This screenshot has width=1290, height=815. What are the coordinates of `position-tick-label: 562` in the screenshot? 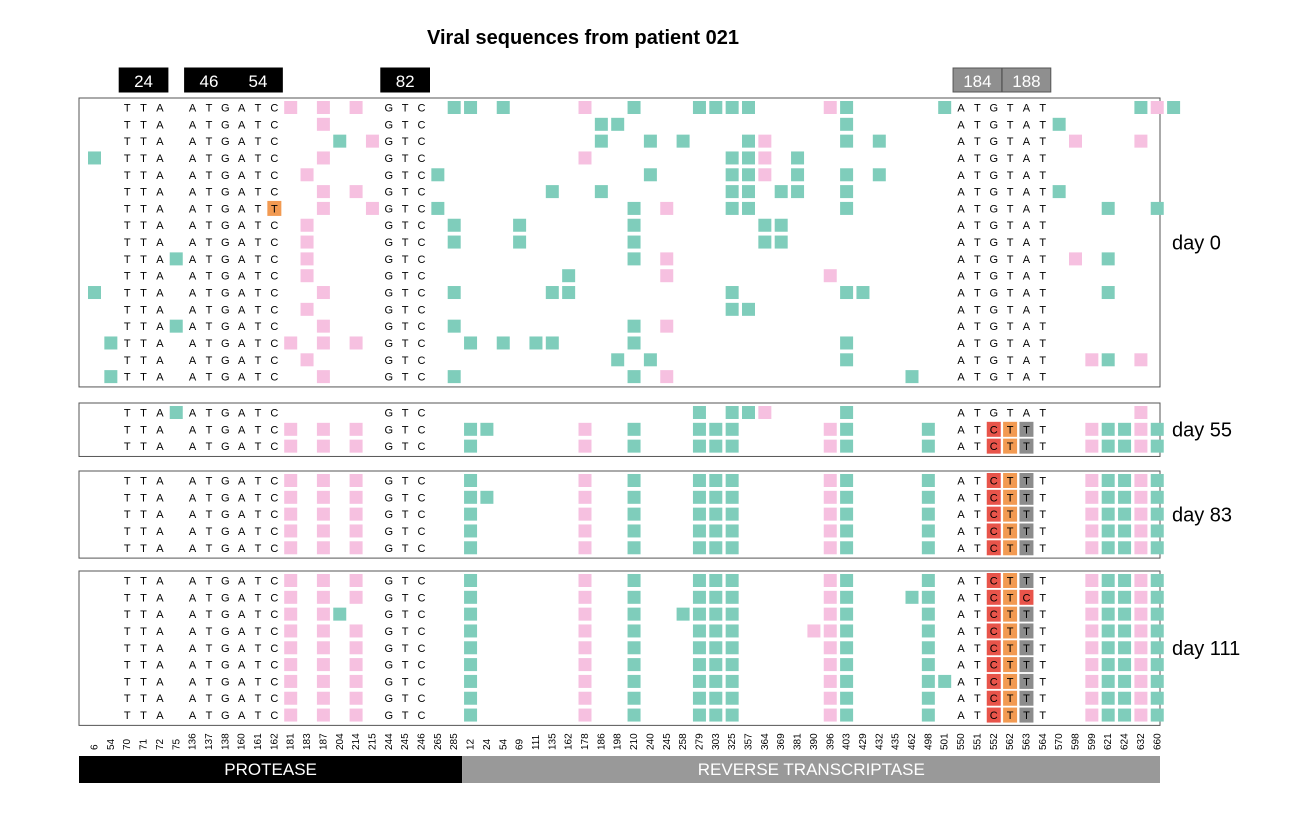 It's located at (1010, 741).